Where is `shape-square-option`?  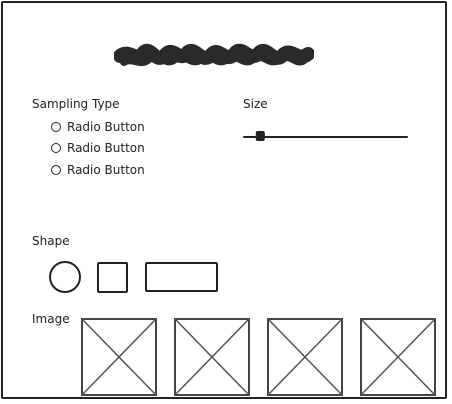 shape-square-option is located at coordinates (112, 277).